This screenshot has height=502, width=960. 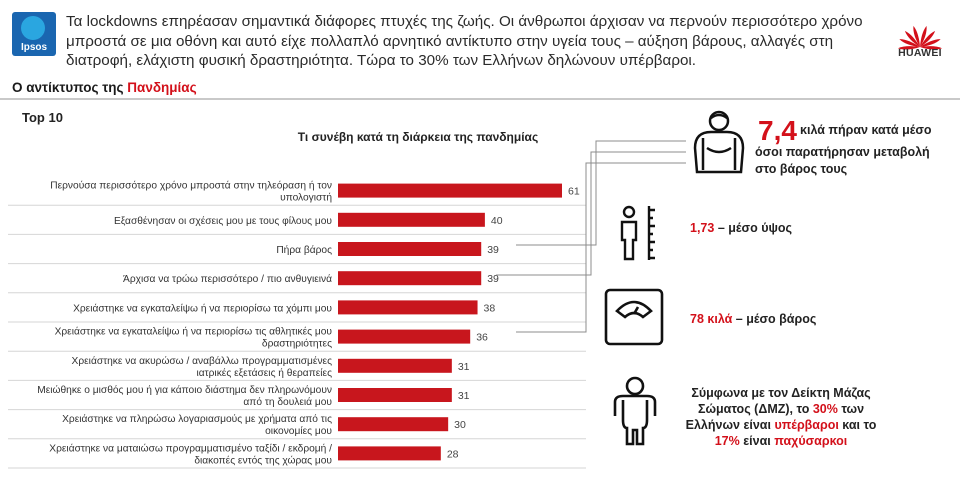 What do you see at coordinates (490, 308) in the screenshot?
I see `bar-value-label: 38` at bounding box center [490, 308].